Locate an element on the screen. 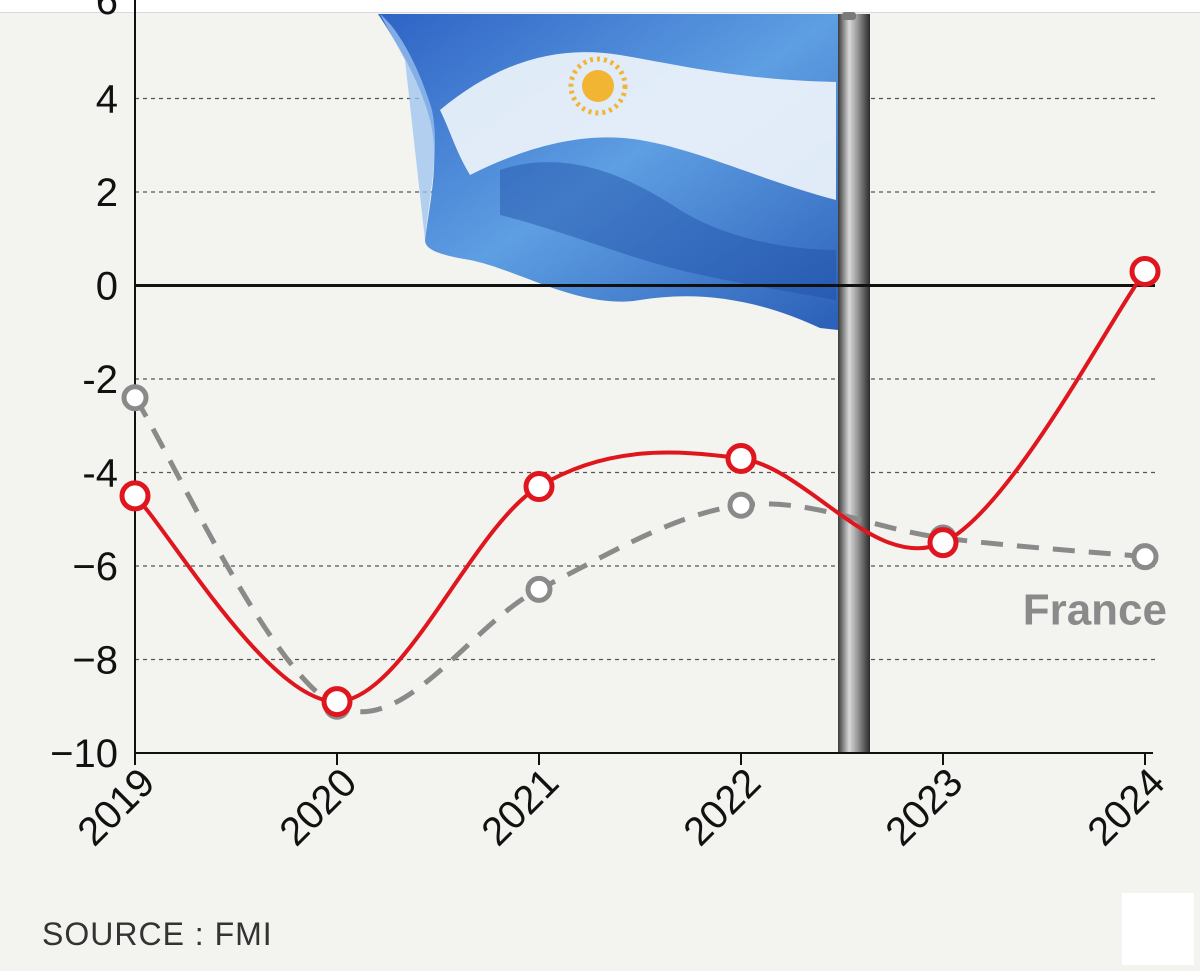 This screenshot has width=1200, height=971. source-note: SOURCE : FMI is located at coordinates (157, 934).